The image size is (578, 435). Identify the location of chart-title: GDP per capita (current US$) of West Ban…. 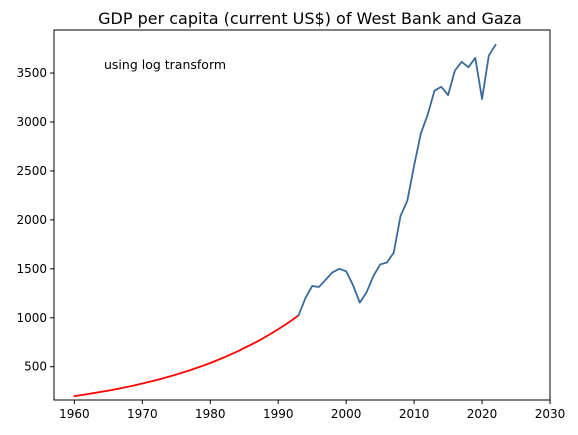
(310, 18).